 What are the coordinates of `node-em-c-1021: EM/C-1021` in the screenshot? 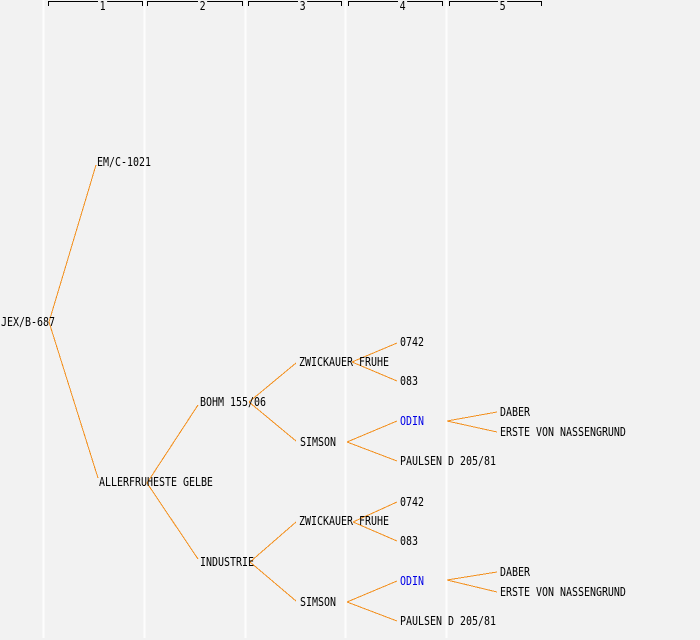 It's located at (124, 162).